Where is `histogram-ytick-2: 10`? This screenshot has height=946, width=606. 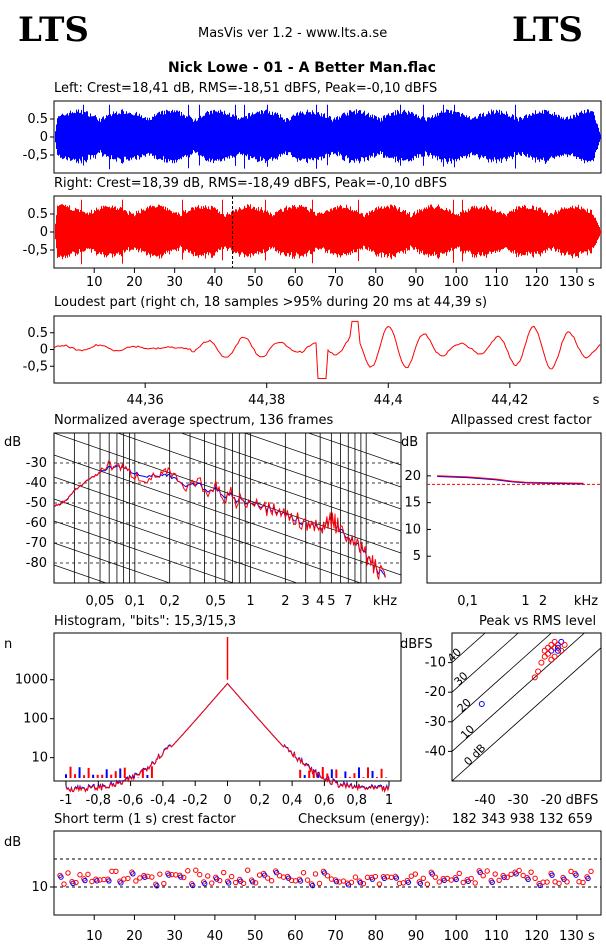 histogram-ytick-2: 10 is located at coordinates (39, 758).